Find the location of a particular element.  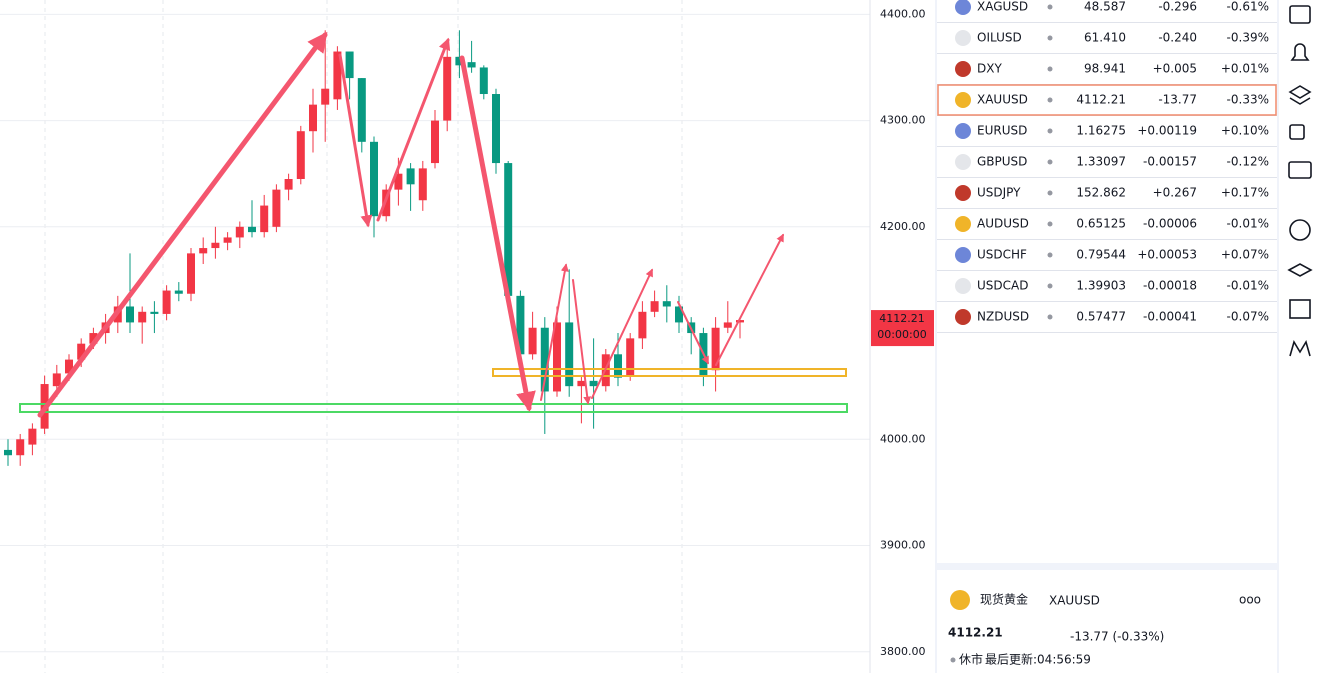

row-change: -0.296 is located at coordinates (1177, 7).